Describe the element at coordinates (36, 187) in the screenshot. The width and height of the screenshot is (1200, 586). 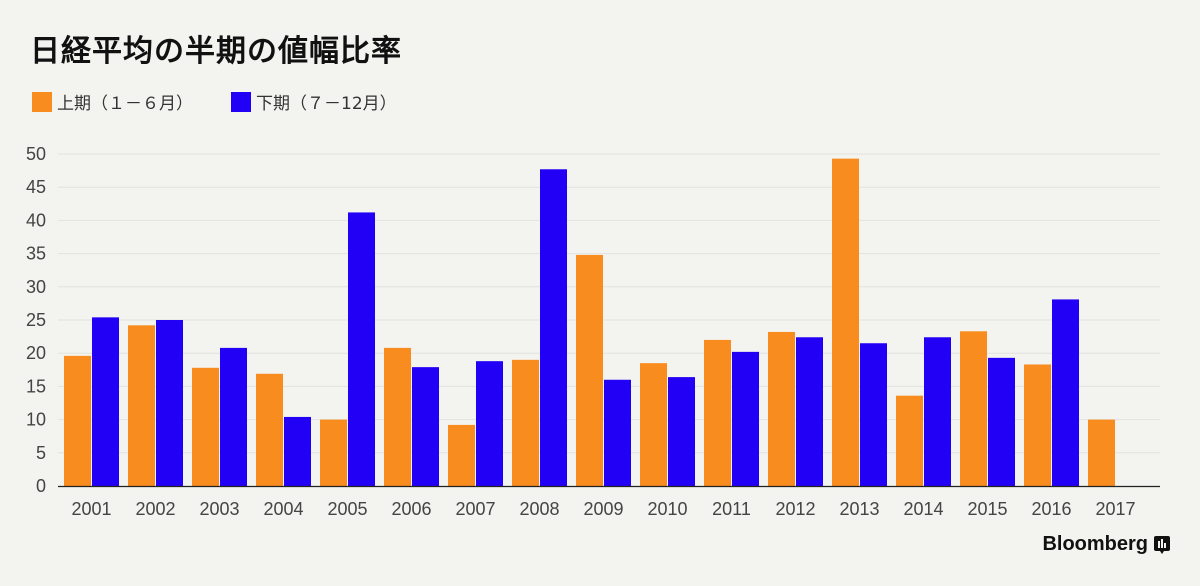
I see `y-tick-label: 45` at that location.